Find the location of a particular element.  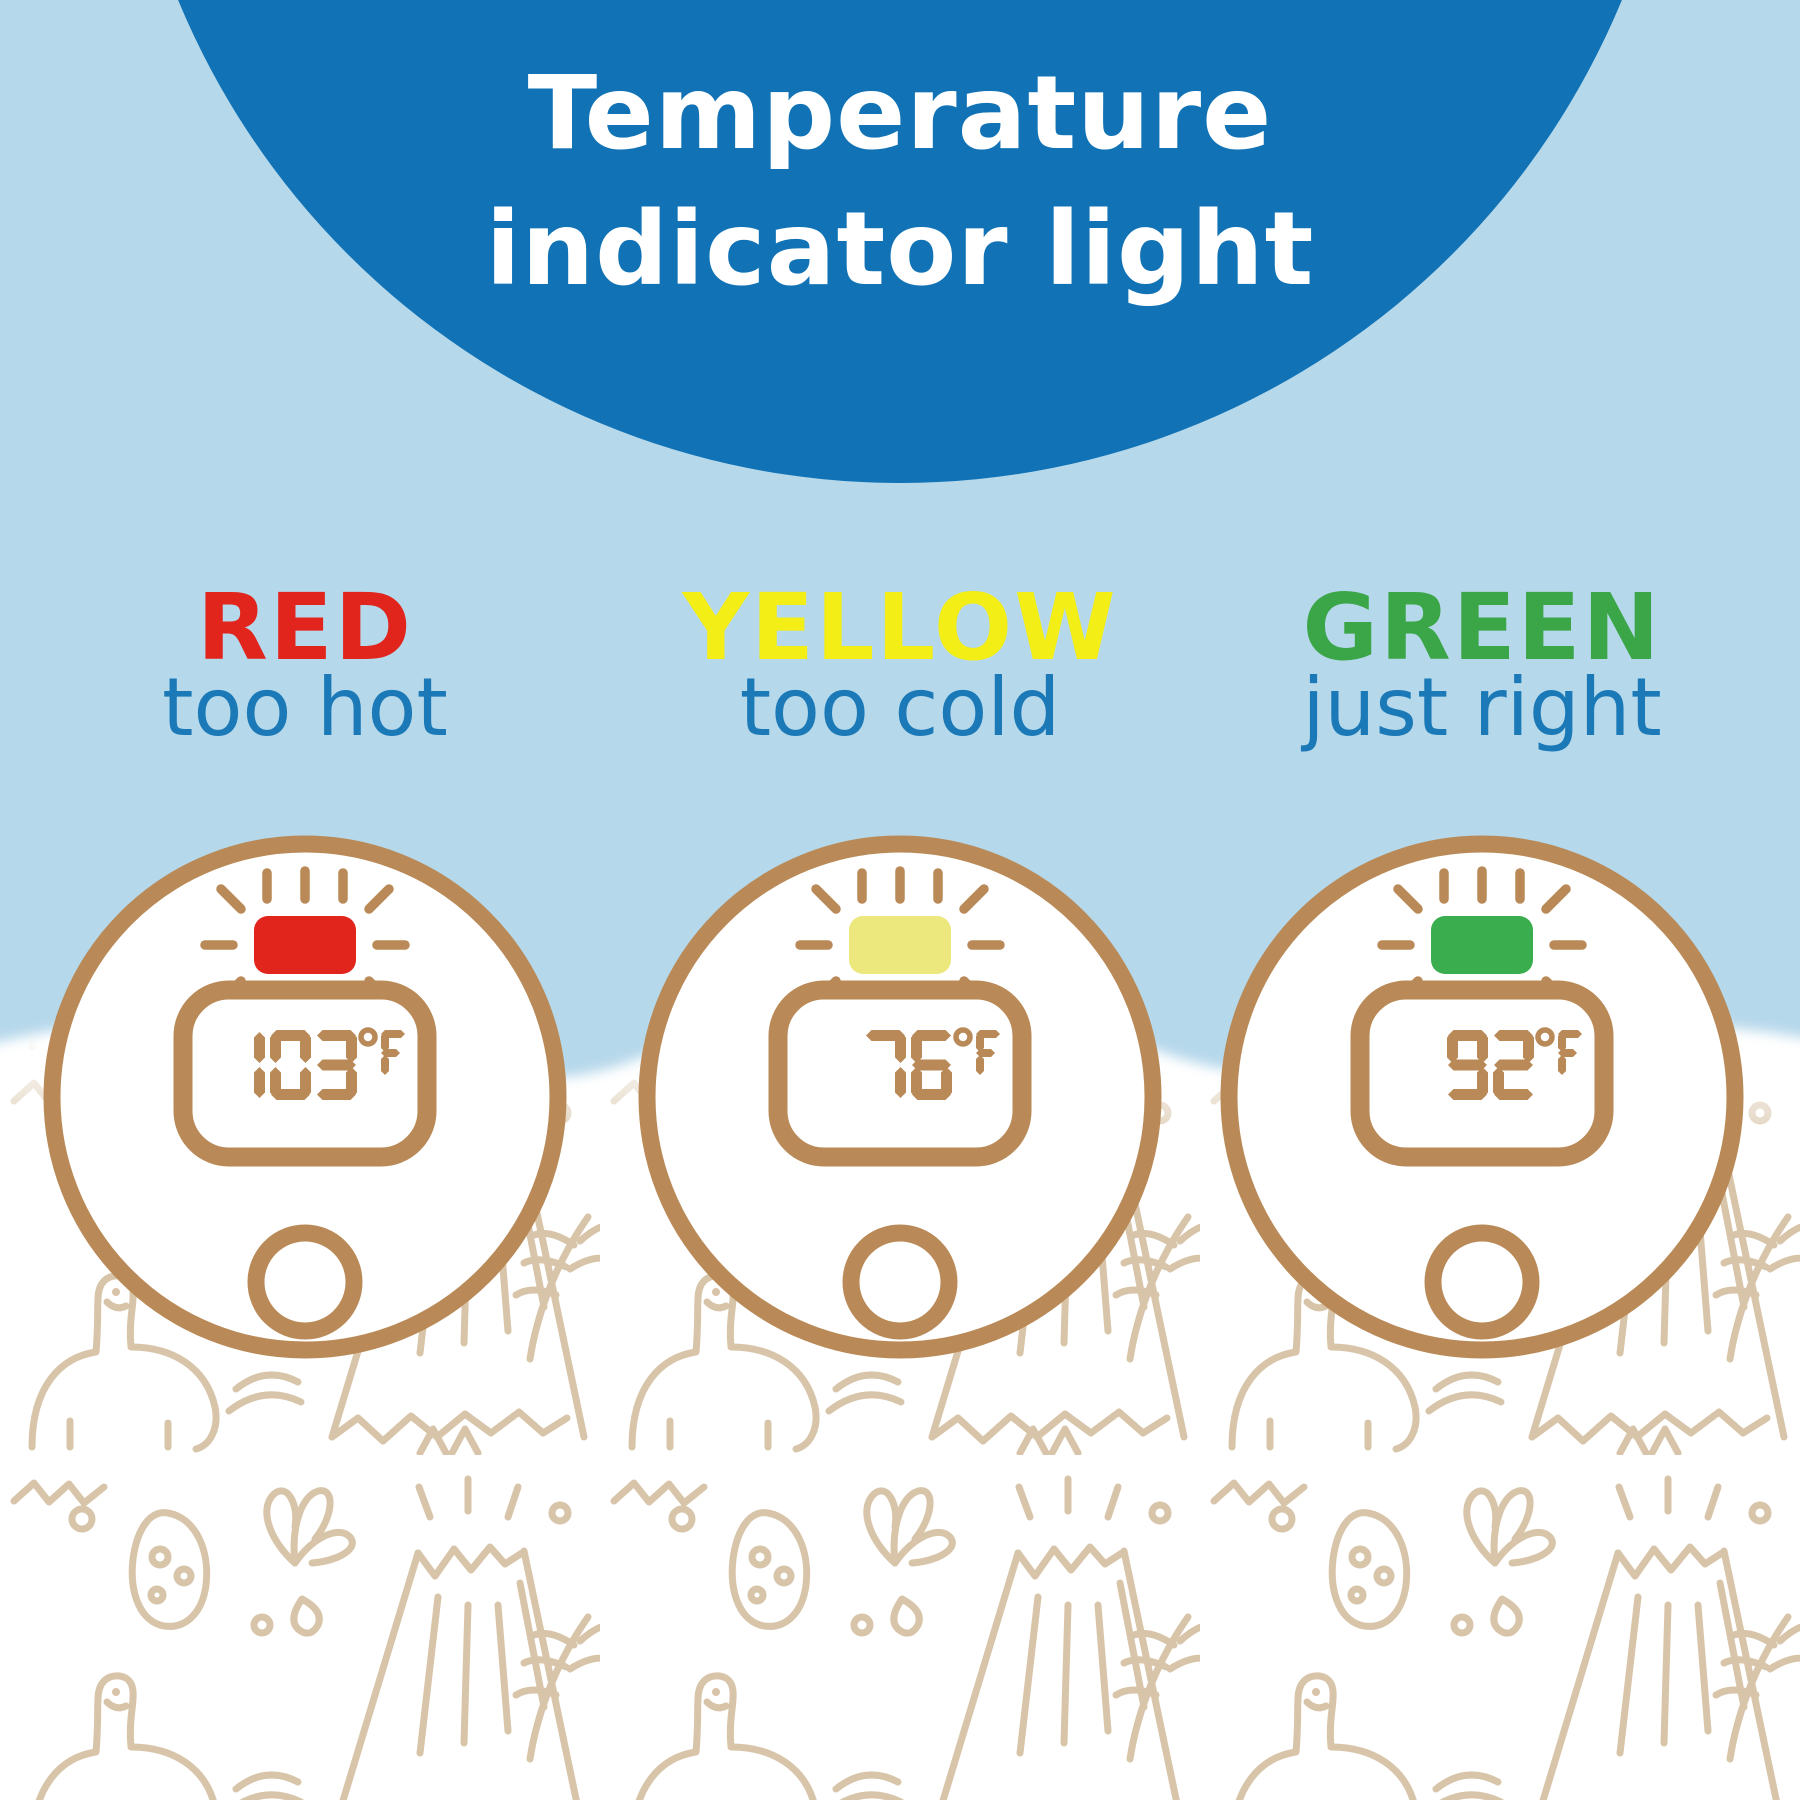

thermometer-device-green is located at coordinates (1482, 1097).